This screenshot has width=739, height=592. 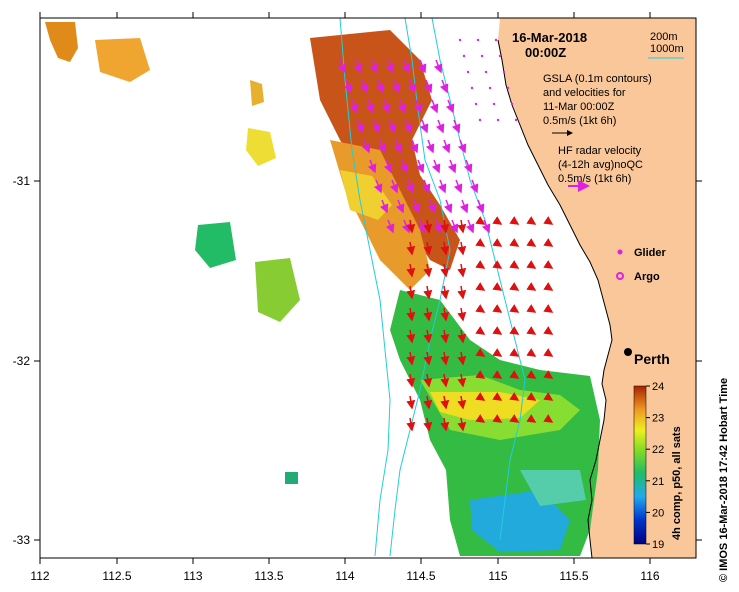 What do you see at coordinates (600, 151) in the screenshot?
I see `hf-legend-line1: HF radar velocity` at bounding box center [600, 151].